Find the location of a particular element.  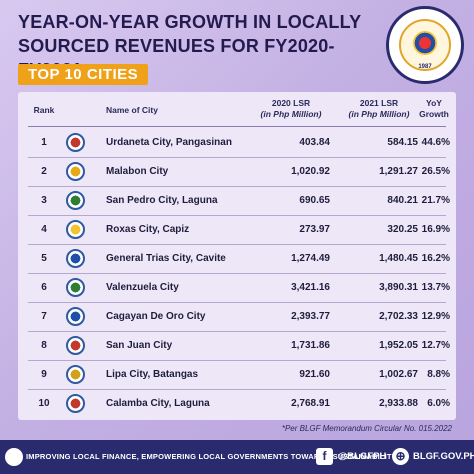

city-name-cell: Valenzuela City is located at coordinates (142, 287).